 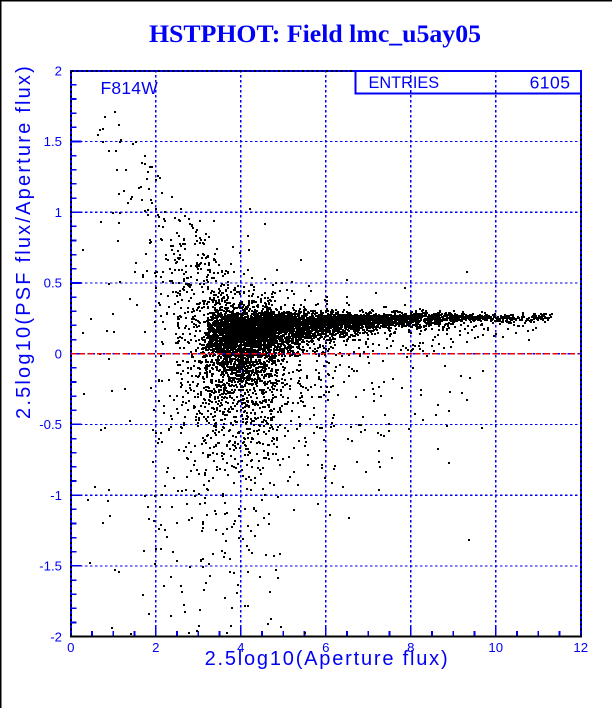 What do you see at coordinates (56, 636) in the screenshot?
I see `svg-text: -2` at bounding box center [56, 636].